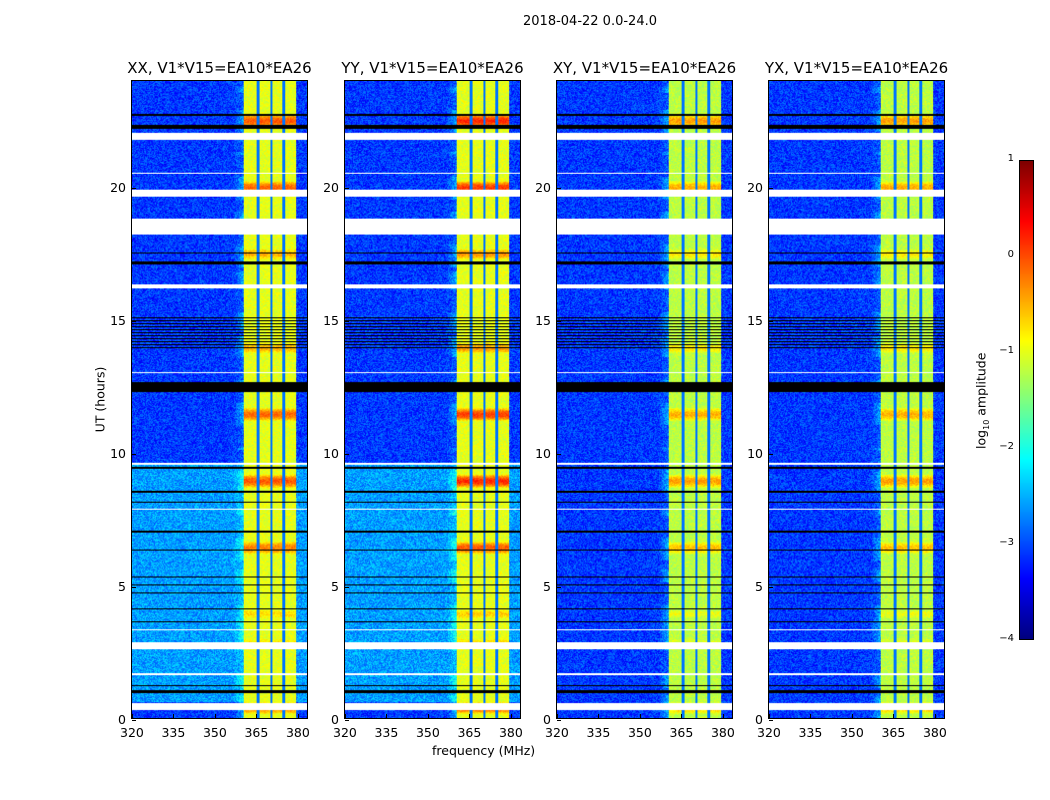 Image resolution: width=1050 pixels, height=800 pixels. What do you see at coordinates (219, 68) in the screenshot?
I see `panel-title: XX, V1*V15=EA10*EA26` at bounding box center [219, 68].